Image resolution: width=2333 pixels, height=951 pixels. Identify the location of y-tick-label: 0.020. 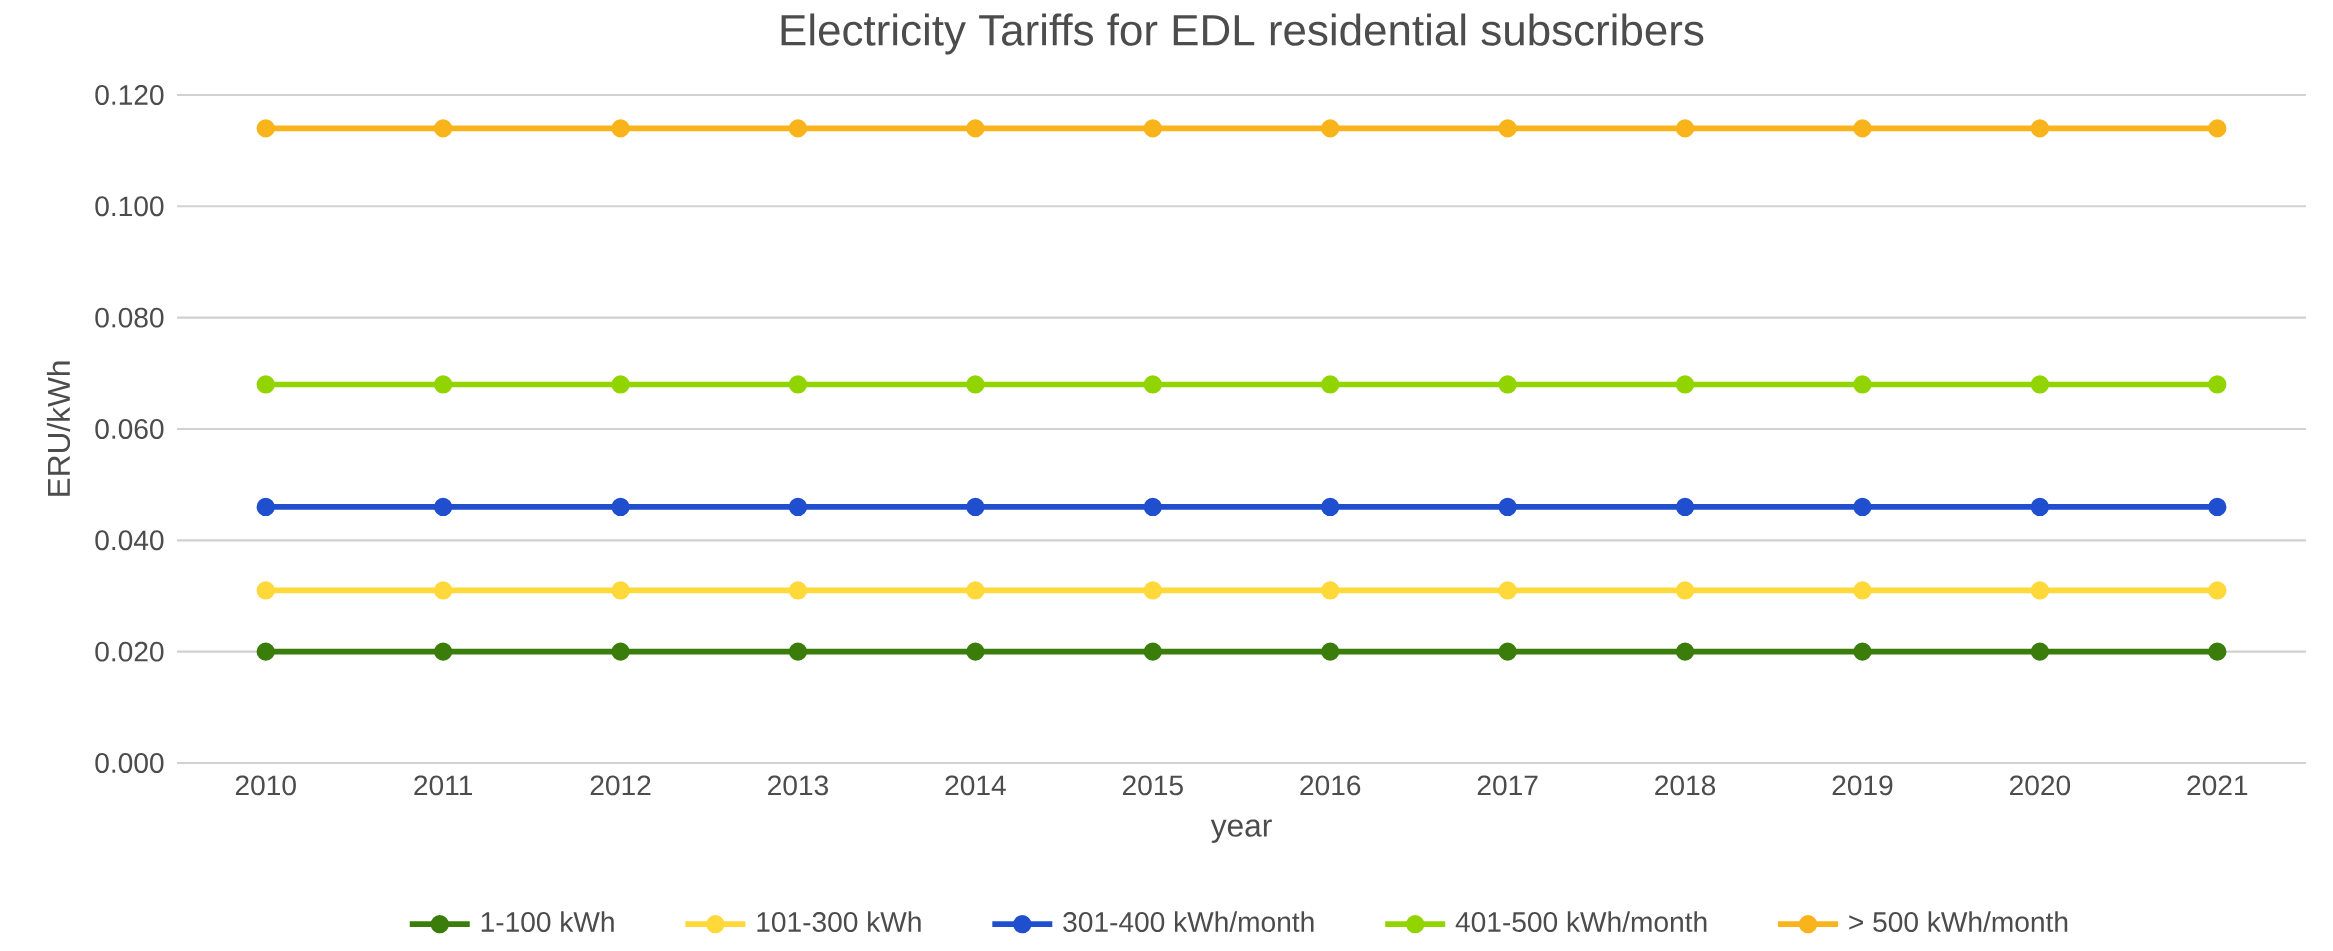
(129, 651).